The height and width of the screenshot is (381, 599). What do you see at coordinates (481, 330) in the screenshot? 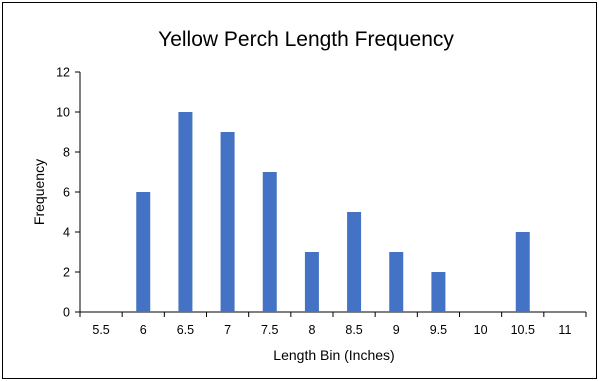
I see `x-tick-label: 10` at bounding box center [481, 330].